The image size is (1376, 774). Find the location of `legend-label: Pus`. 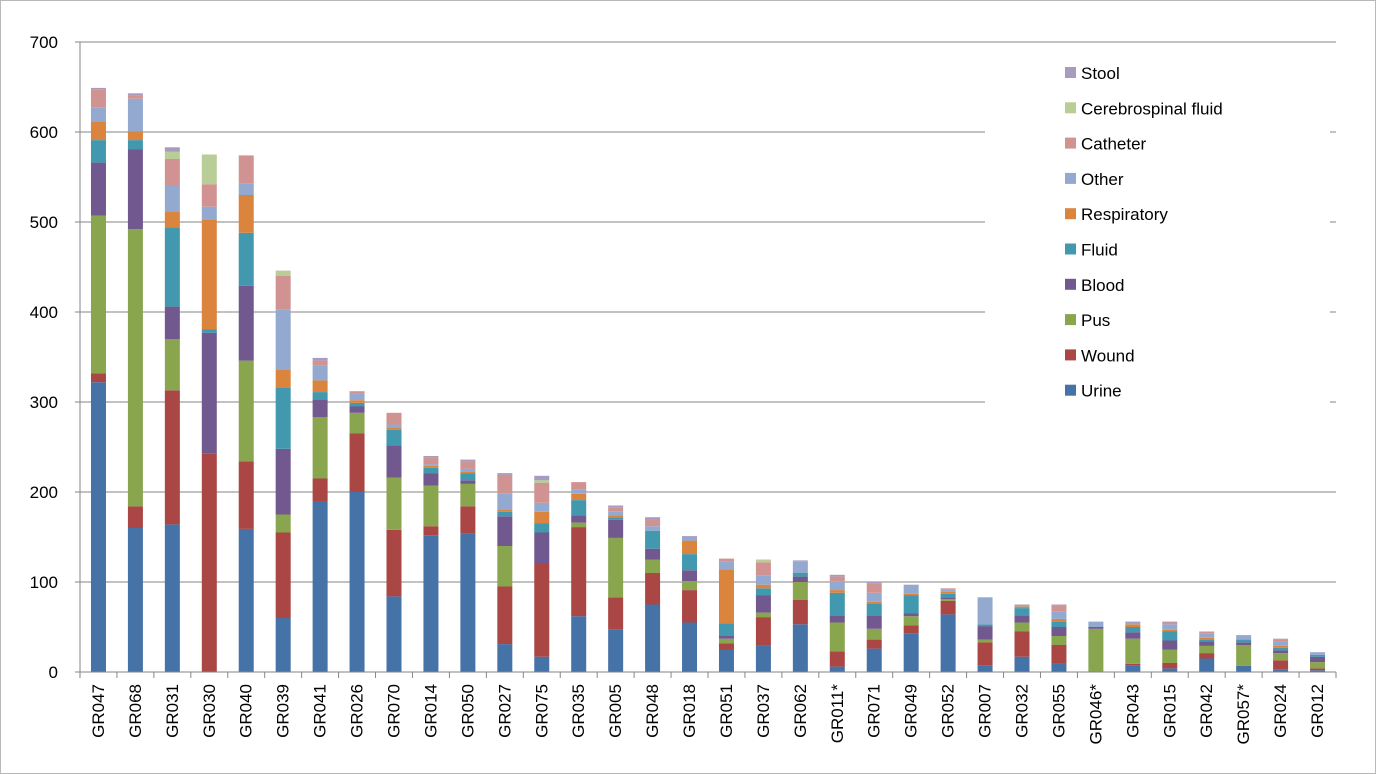

legend-label: Pus is located at coordinates (1095, 320).